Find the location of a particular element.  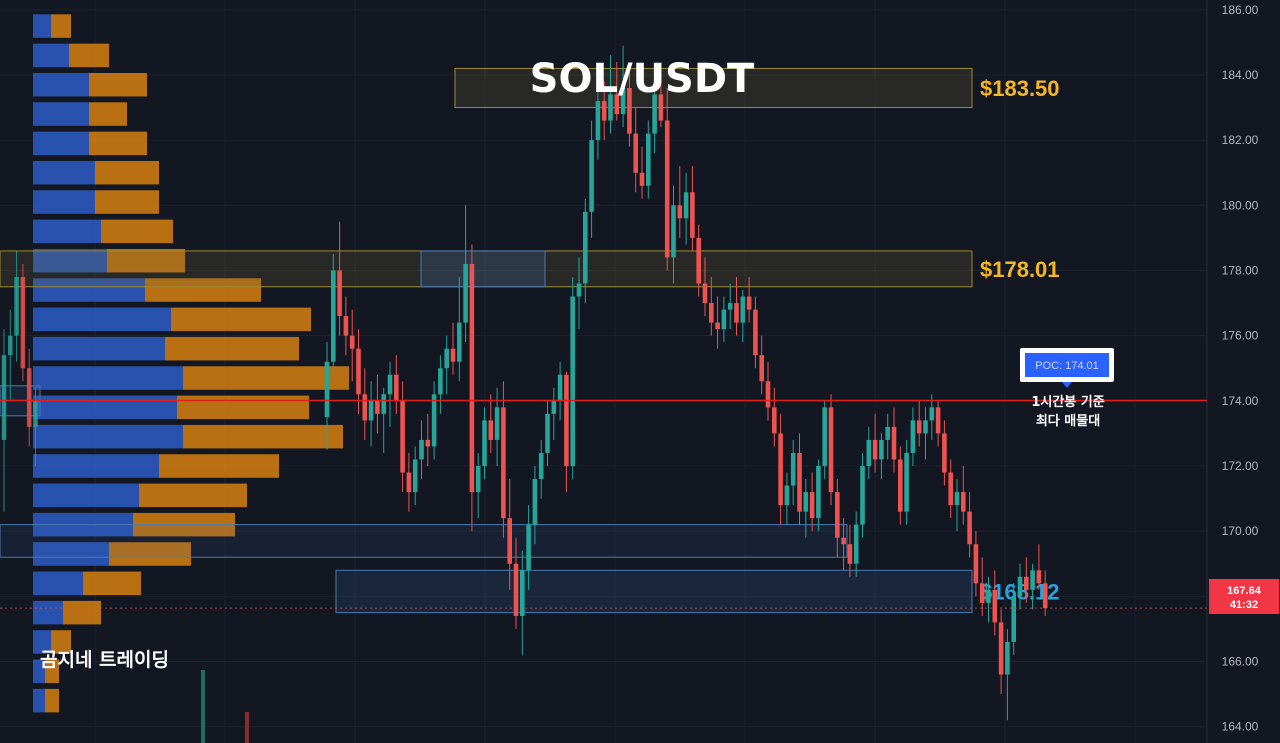

candle-countdown: 41:32 is located at coordinates (1244, 605).